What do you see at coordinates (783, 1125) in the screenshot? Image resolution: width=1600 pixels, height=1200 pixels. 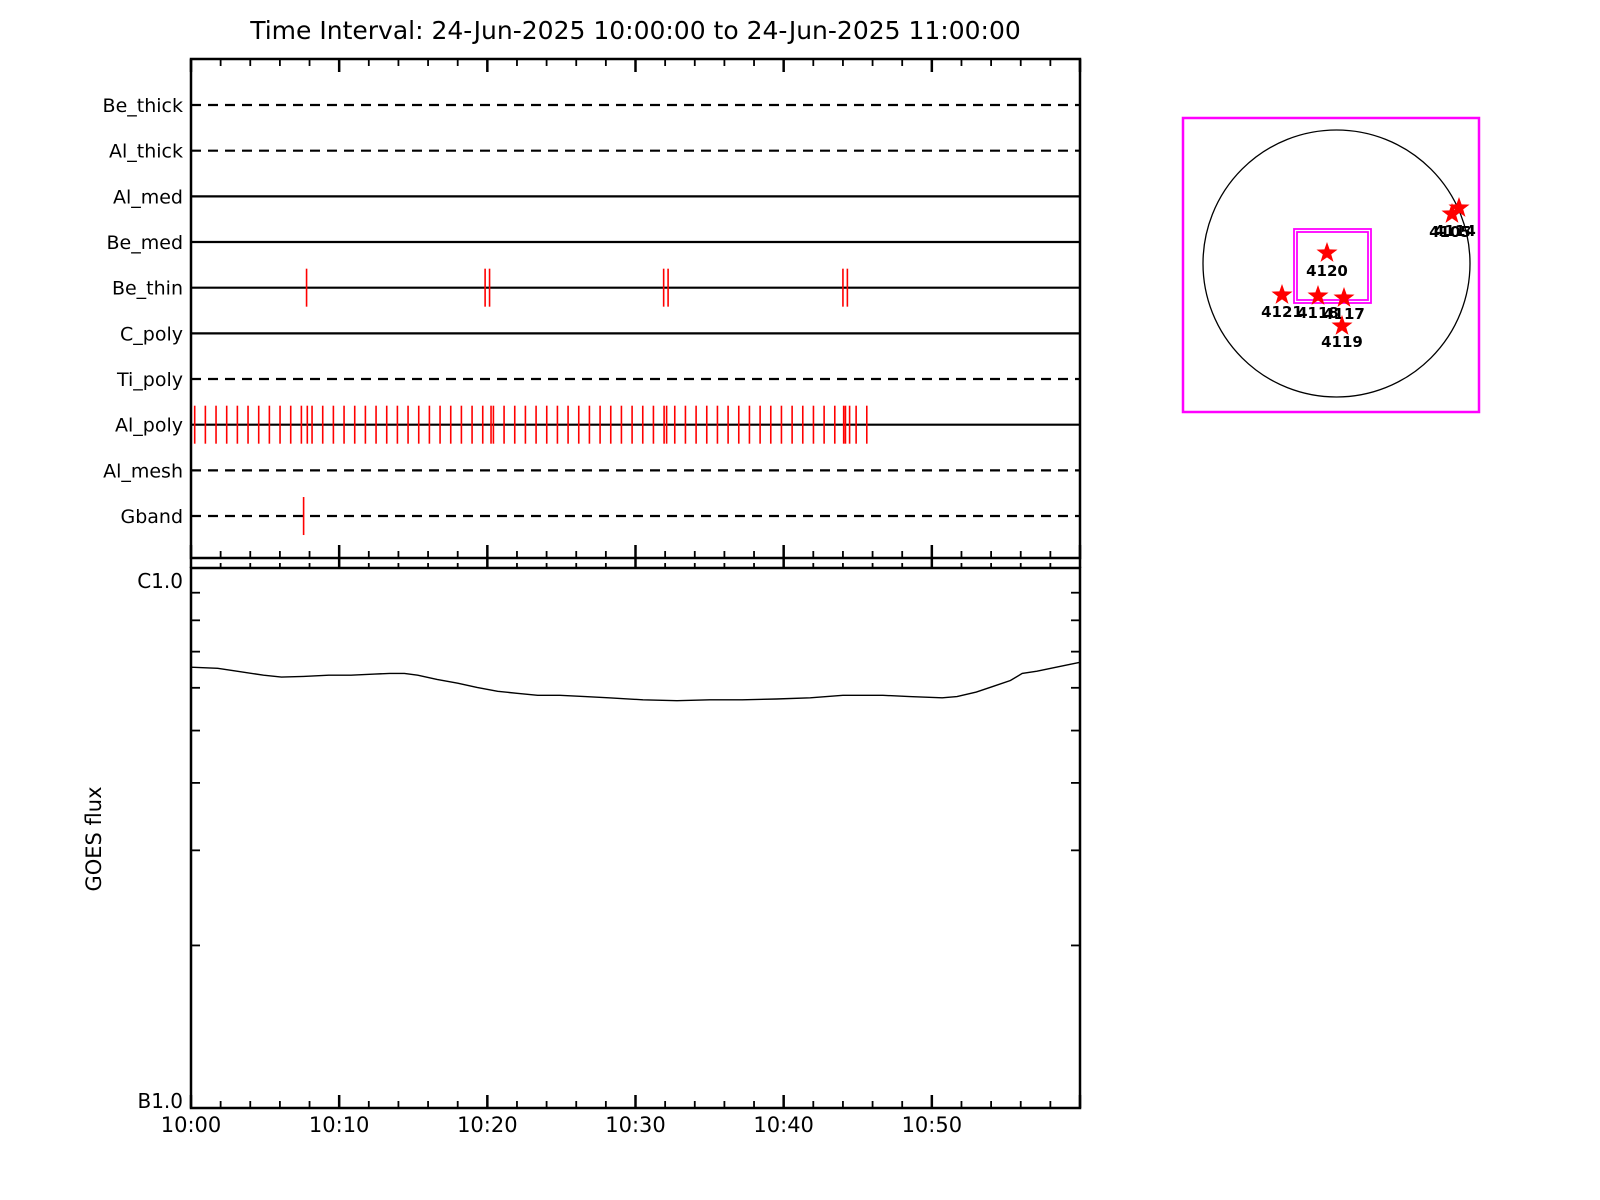 I see `x-tick-label: 10:40` at bounding box center [783, 1125].